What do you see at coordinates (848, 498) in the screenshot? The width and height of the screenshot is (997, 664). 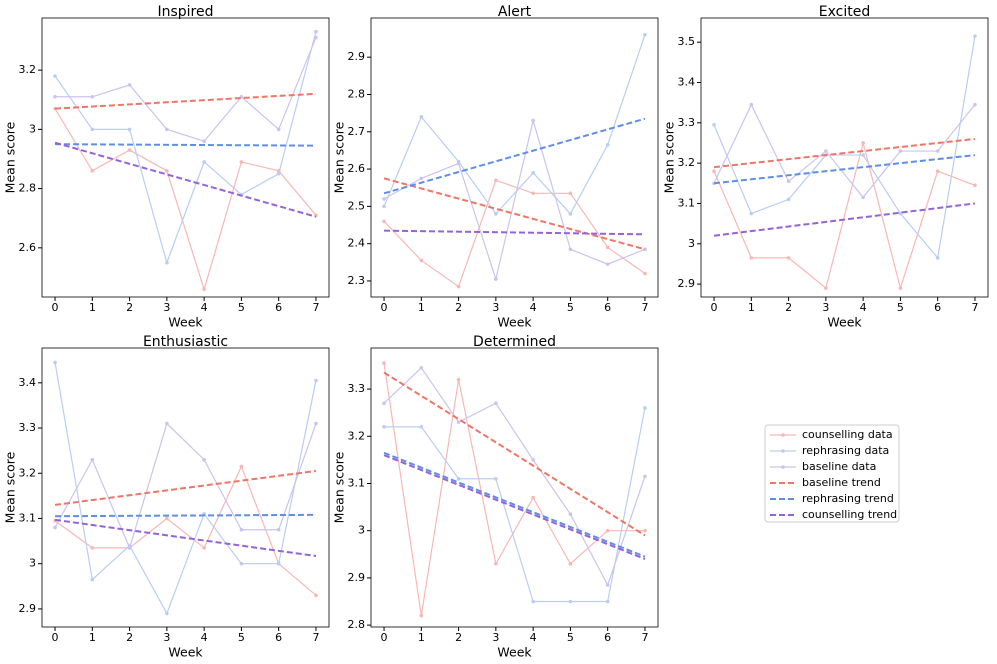 I see `legend-label: rephrasing trend` at bounding box center [848, 498].